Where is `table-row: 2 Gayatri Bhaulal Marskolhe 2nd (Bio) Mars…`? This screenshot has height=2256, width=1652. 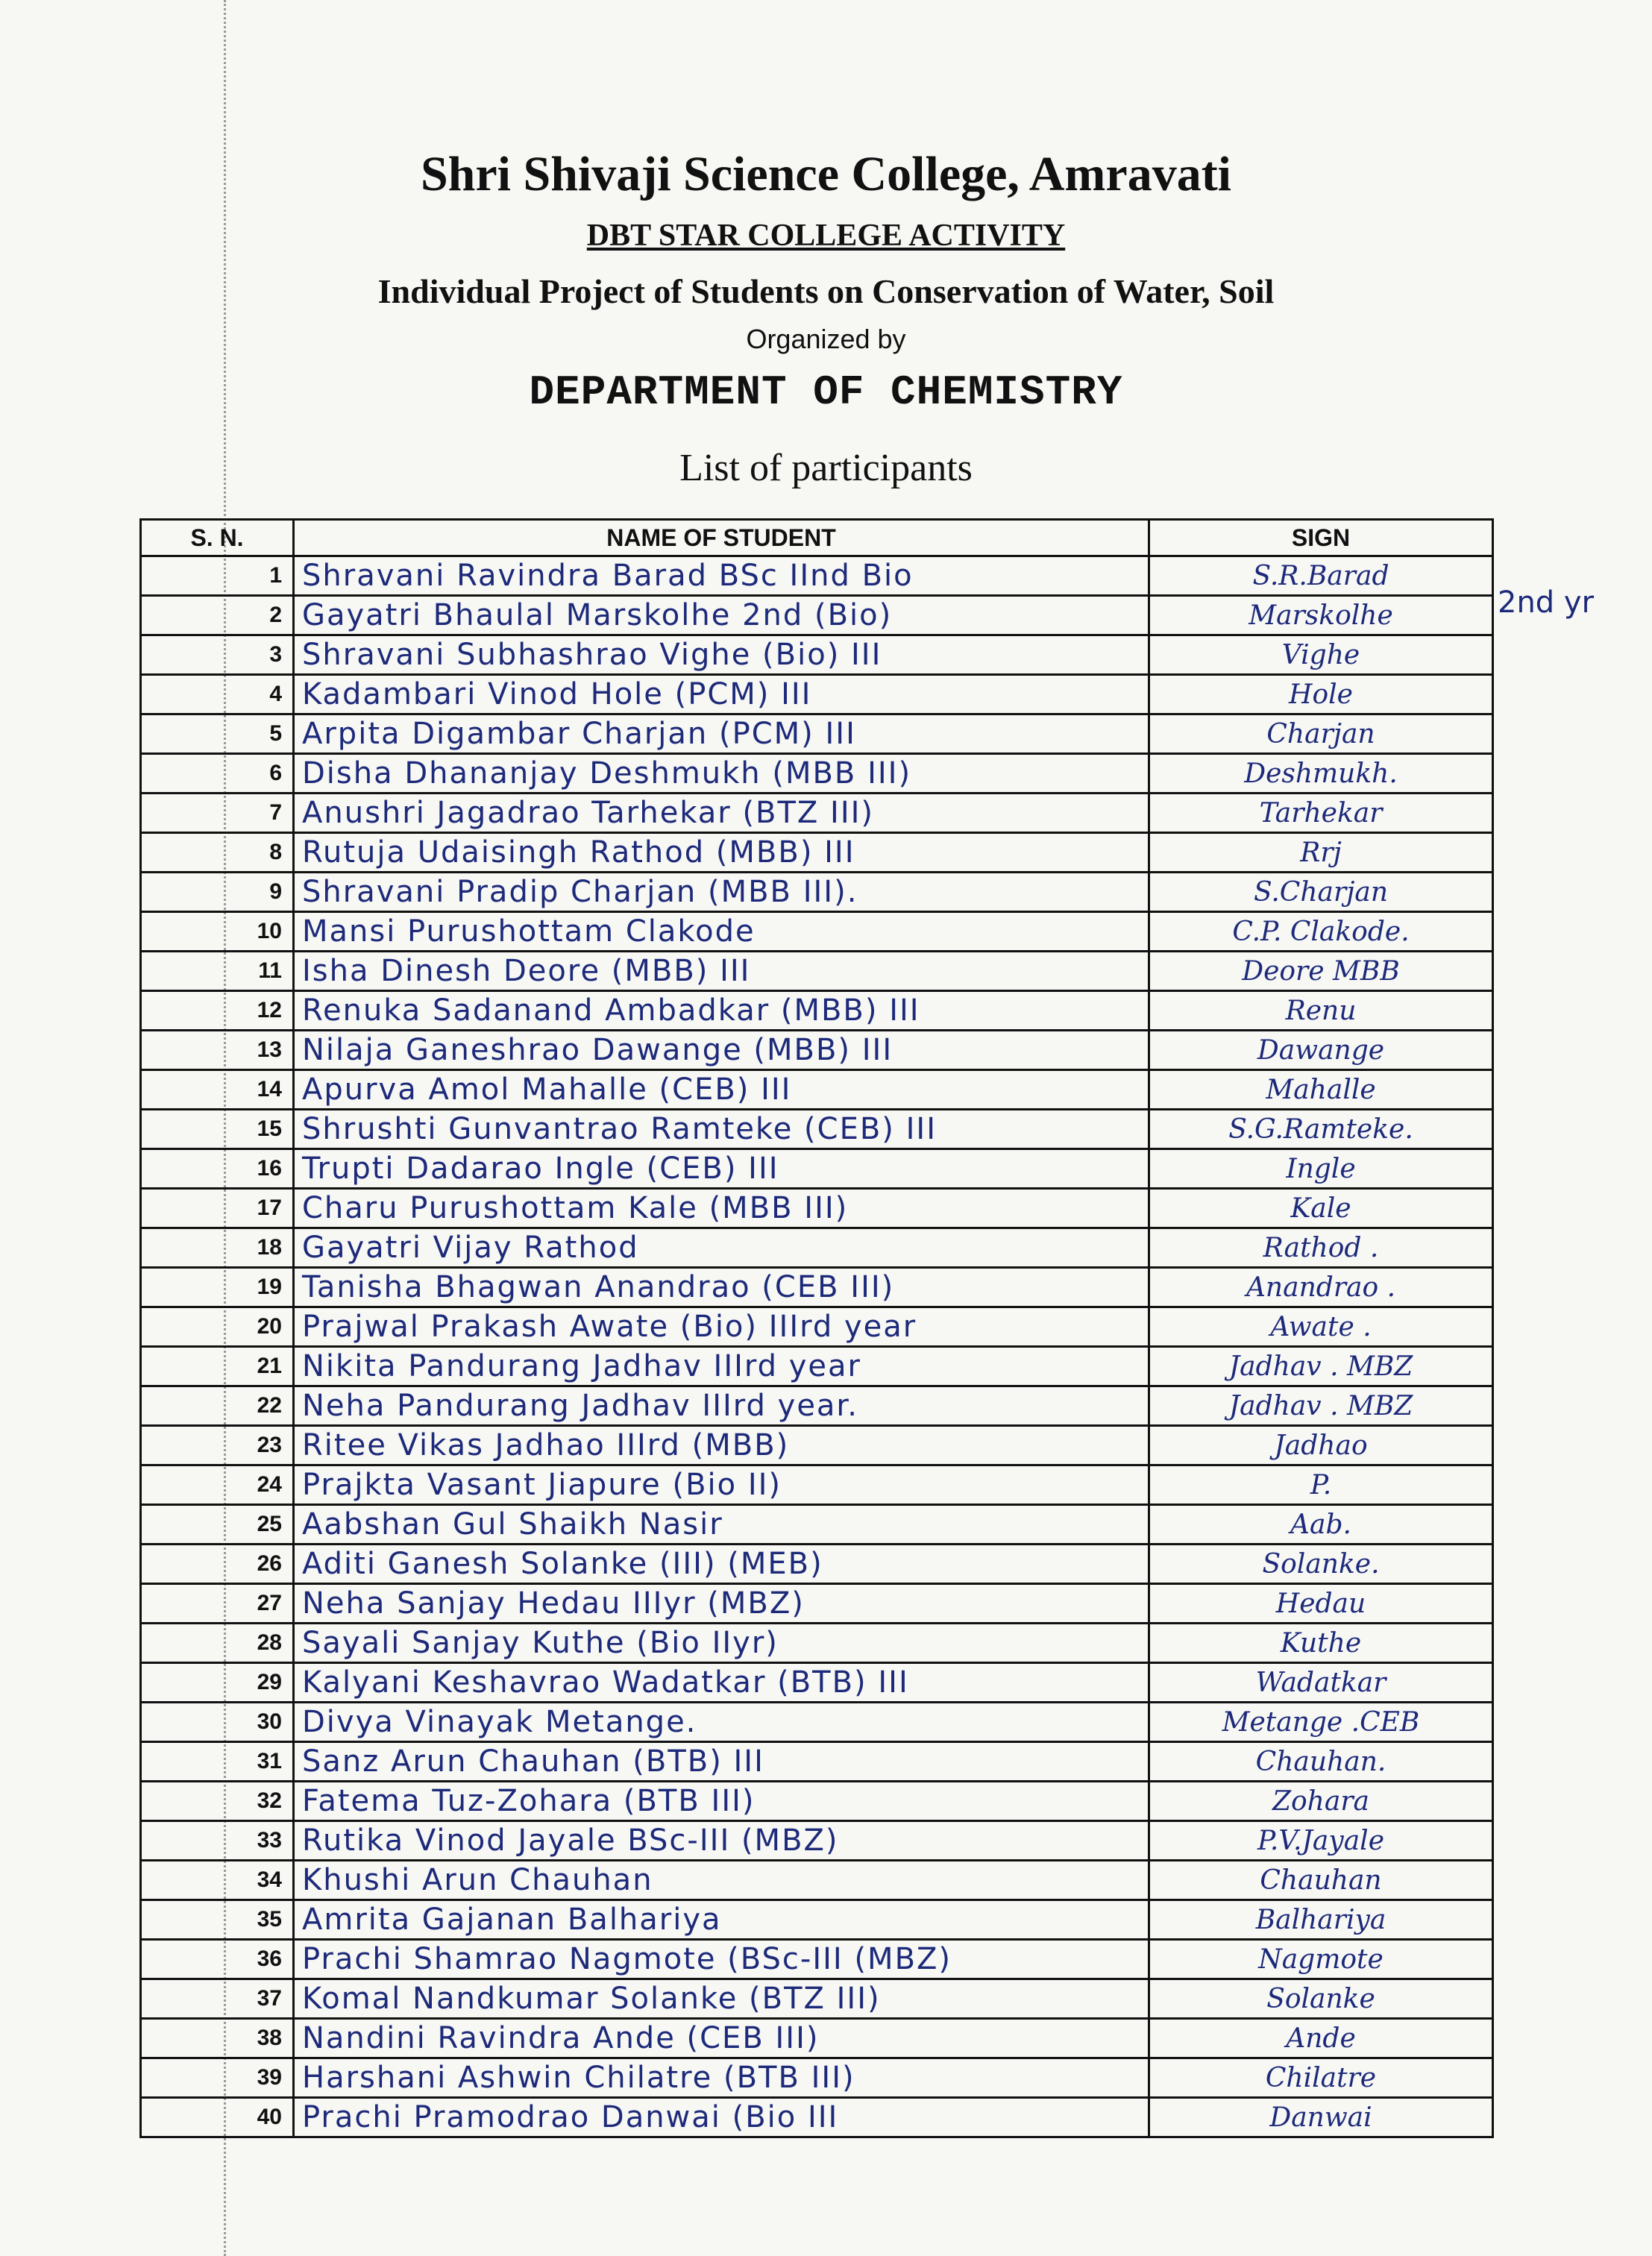
table-row: 2 Gayatri Bhaulal Marskolhe 2nd (Bio) Mars… is located at coordinates (816, 615).